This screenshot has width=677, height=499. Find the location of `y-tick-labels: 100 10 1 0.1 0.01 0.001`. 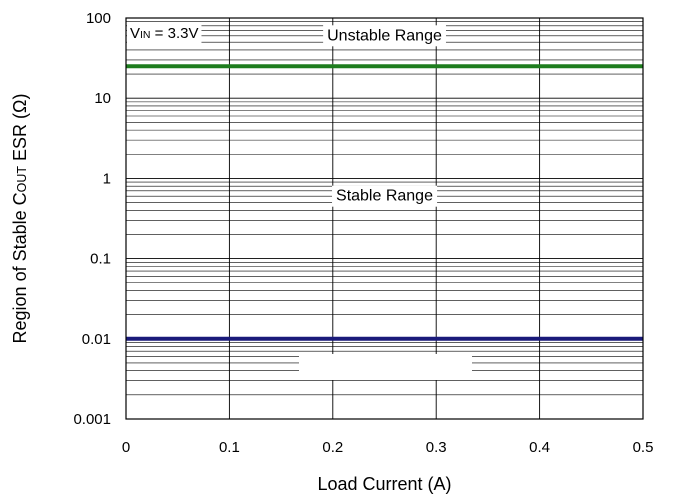

y-tick-labels: 100 10 1 0.1 0.01 0.001 is located at coordinates (92, 219).